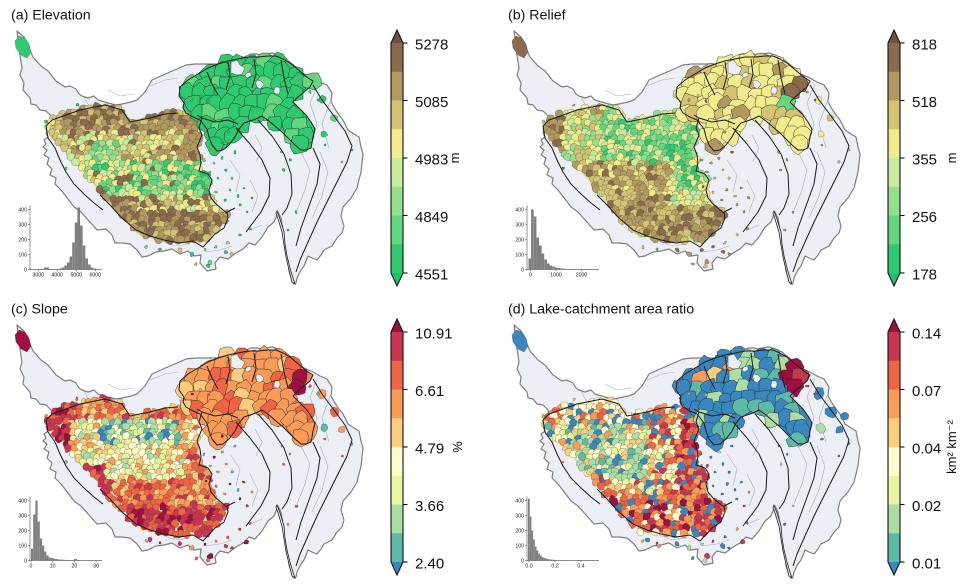 This screenshot has width=973, height=588. What do you see at coordinates (96, 276) in the screenshot?
I see `svg-text: 6000` at bounding box center [96, 276].